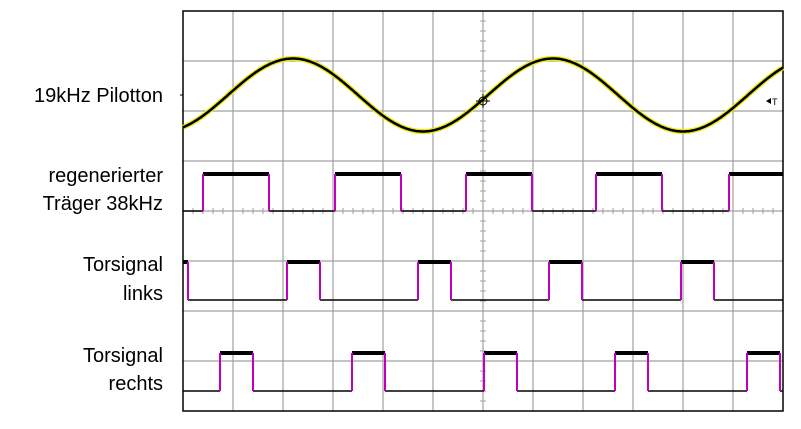 This screenshot has width=801, height=429. What do you see at coordinates (775, 102) in the screenshot?
I see `trigger-marker: T` at bounding box center [775, 102].